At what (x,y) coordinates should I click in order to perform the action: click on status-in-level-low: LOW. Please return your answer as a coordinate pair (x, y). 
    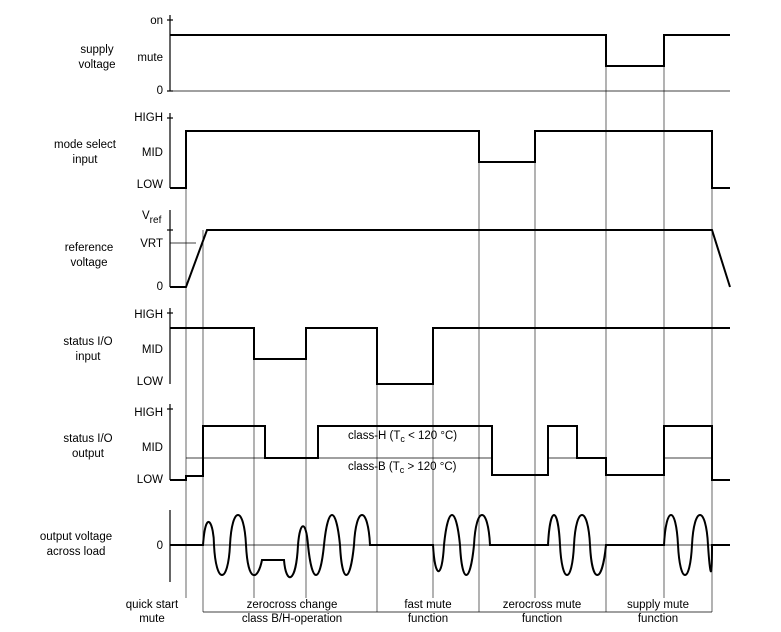
    Looking at the image, I should click on (150, 382).